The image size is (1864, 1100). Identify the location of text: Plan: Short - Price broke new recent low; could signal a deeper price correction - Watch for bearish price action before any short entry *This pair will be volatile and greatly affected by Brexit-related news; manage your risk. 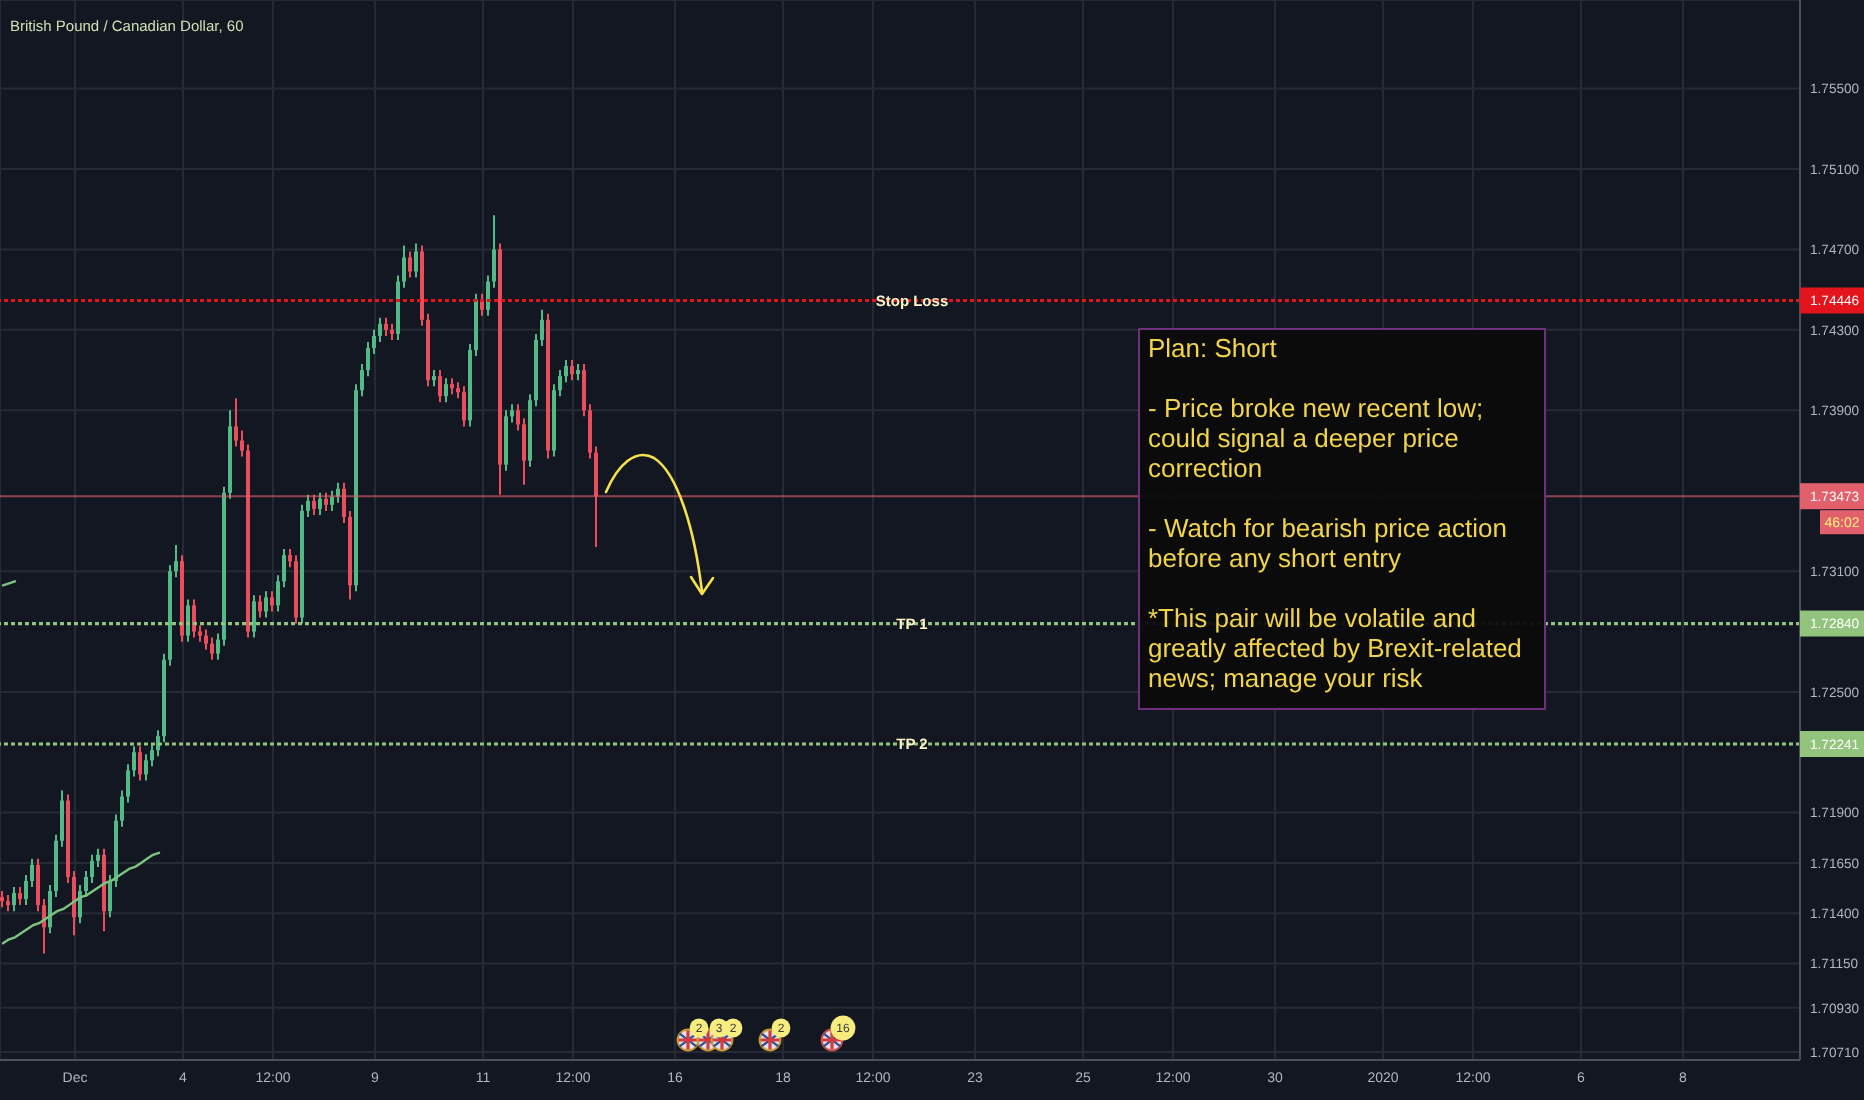
(1335, 513).